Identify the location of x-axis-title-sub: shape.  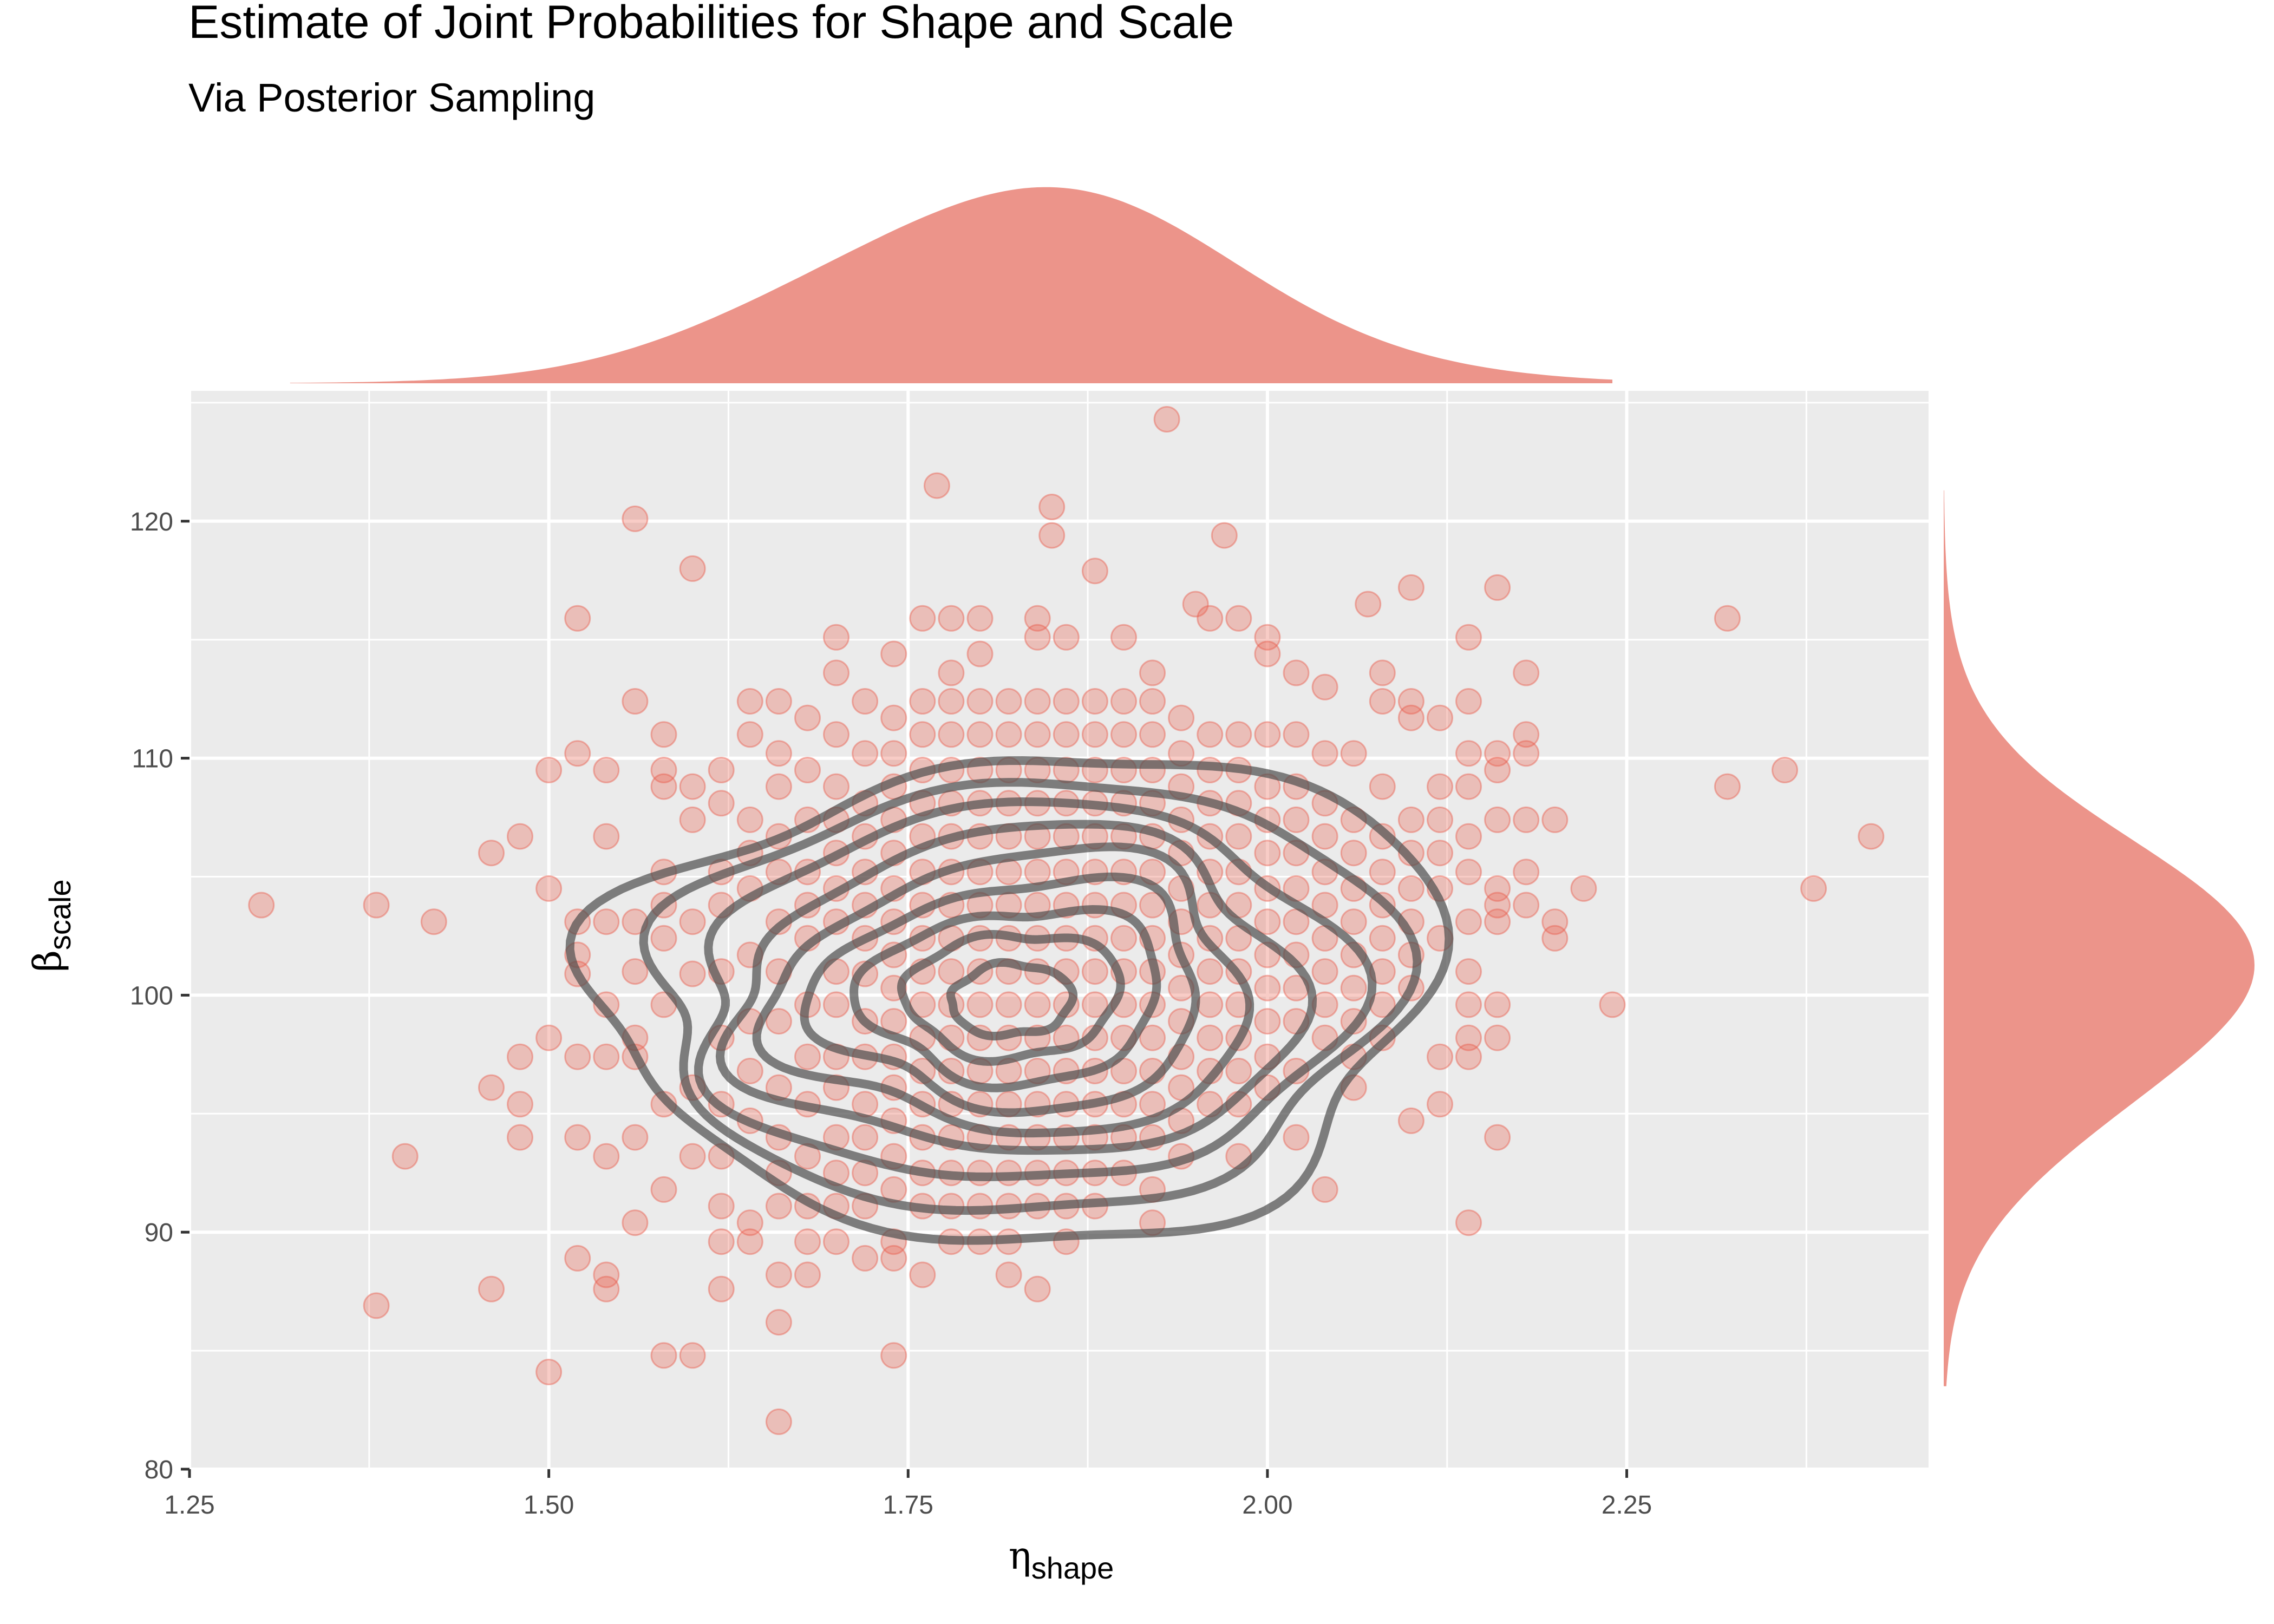
(1073, 1568).